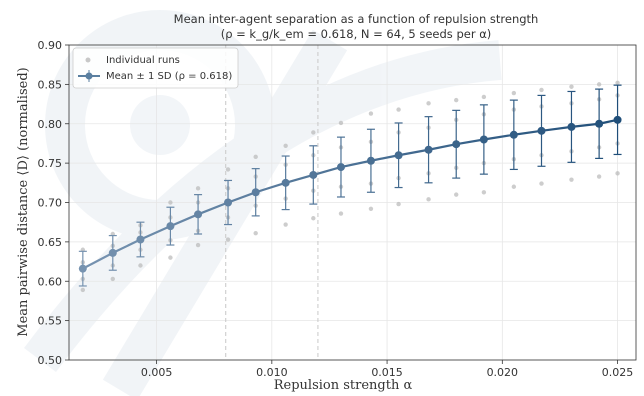 The height and width of the screenshot is (396, 644). Describe the element at coordinates (160, 125) in the screenshot. I see `watermark-logo-fill` at that location.